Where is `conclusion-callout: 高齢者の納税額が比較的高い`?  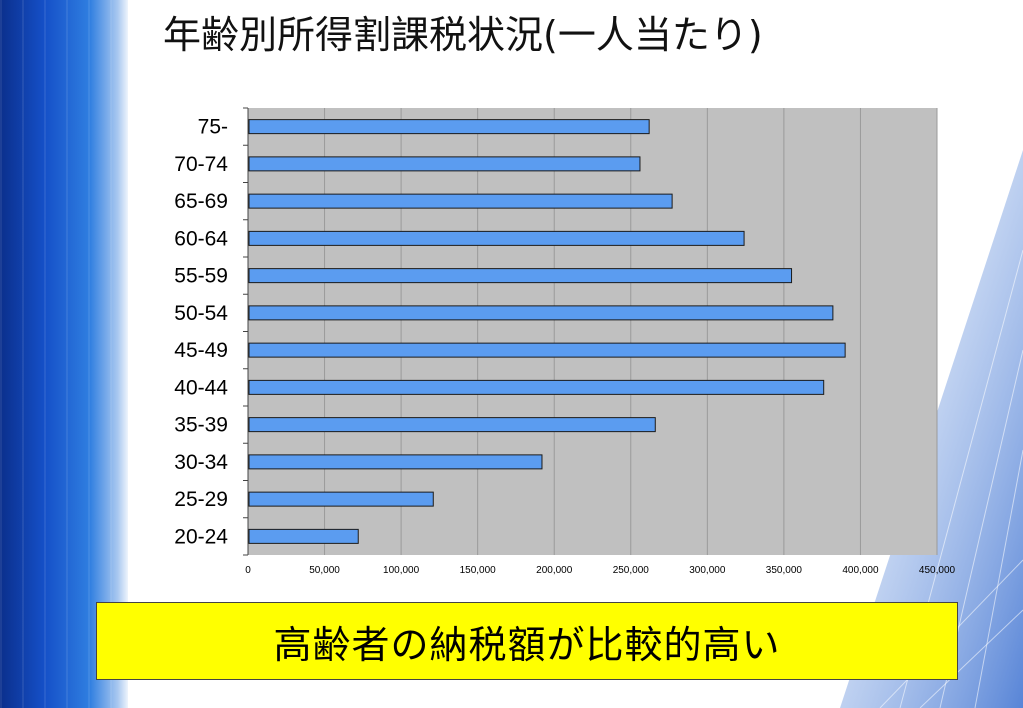
conclusion-callout: 高齢者の納税額が比較的高い is located at coordinates (527, 641).